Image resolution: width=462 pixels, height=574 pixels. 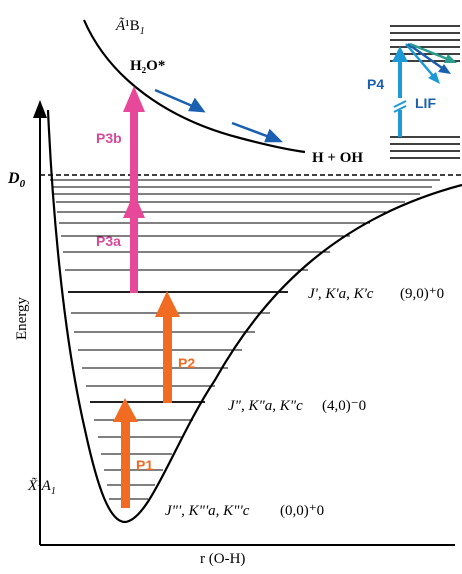 What do you see at coordinates (425, 103) in the screenshot?
I see `lif-label: LIF` at bounding box center [425, 103].